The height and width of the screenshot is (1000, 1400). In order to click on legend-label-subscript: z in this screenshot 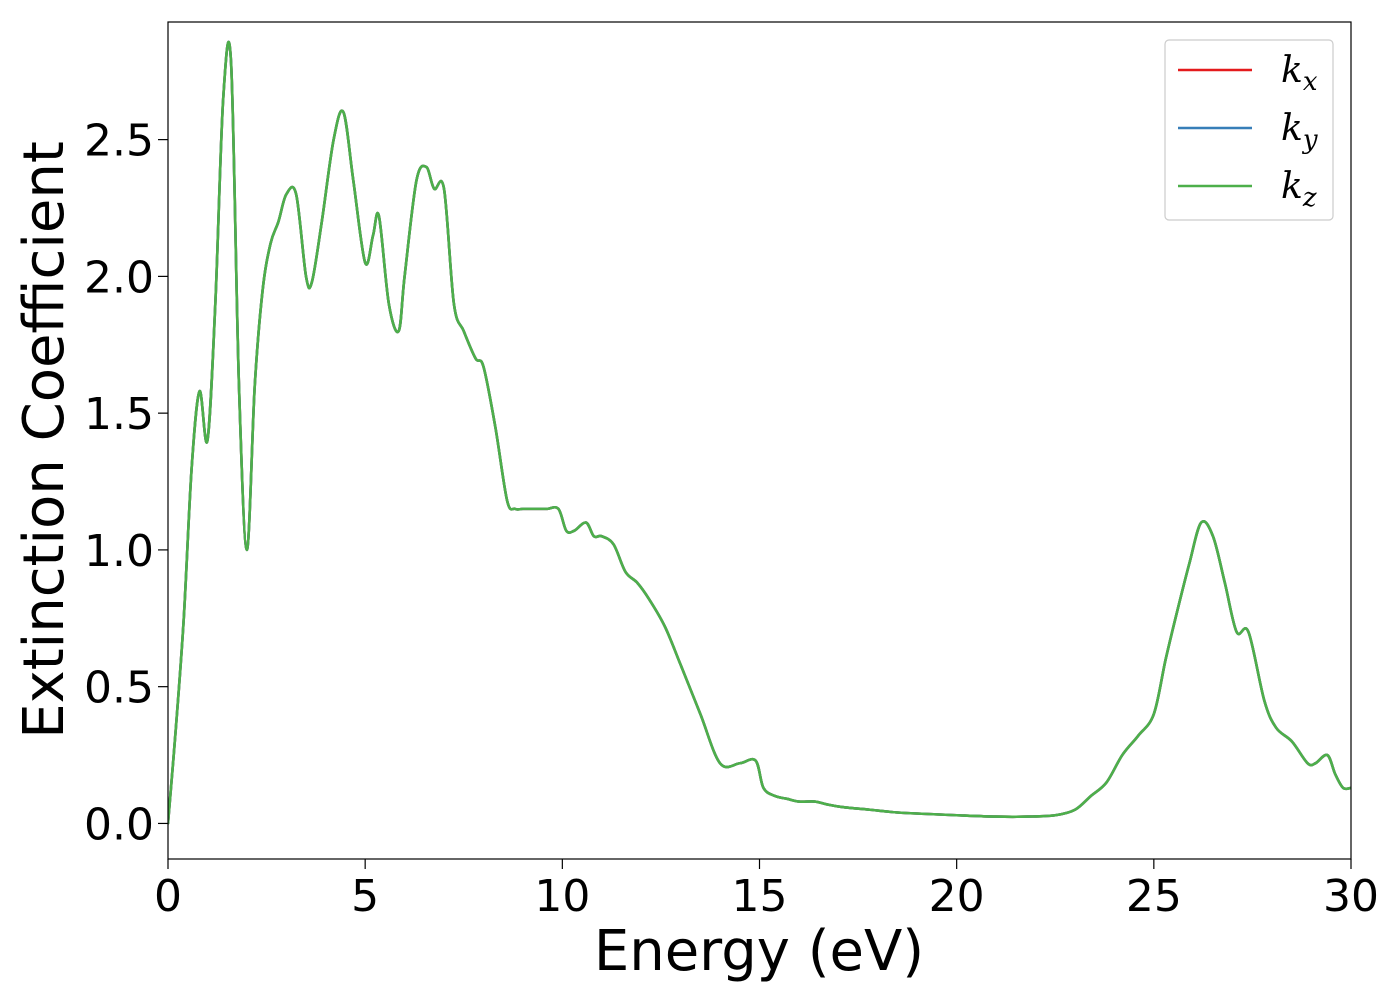, I will do `click(1309, 198)`.